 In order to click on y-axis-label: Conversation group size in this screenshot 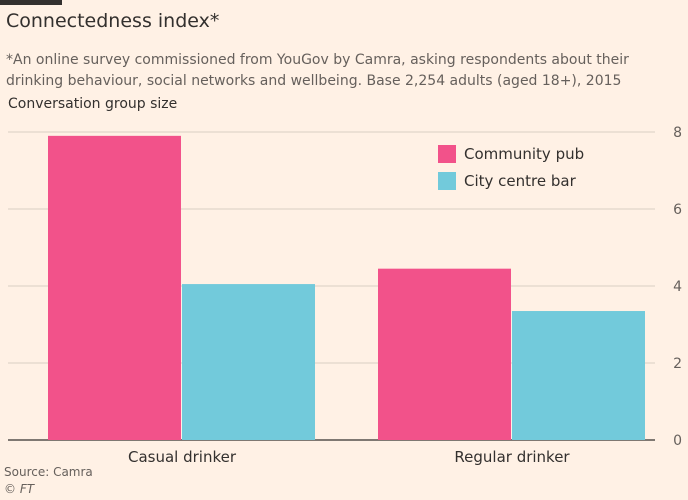, I will do `click(93, 104)`.